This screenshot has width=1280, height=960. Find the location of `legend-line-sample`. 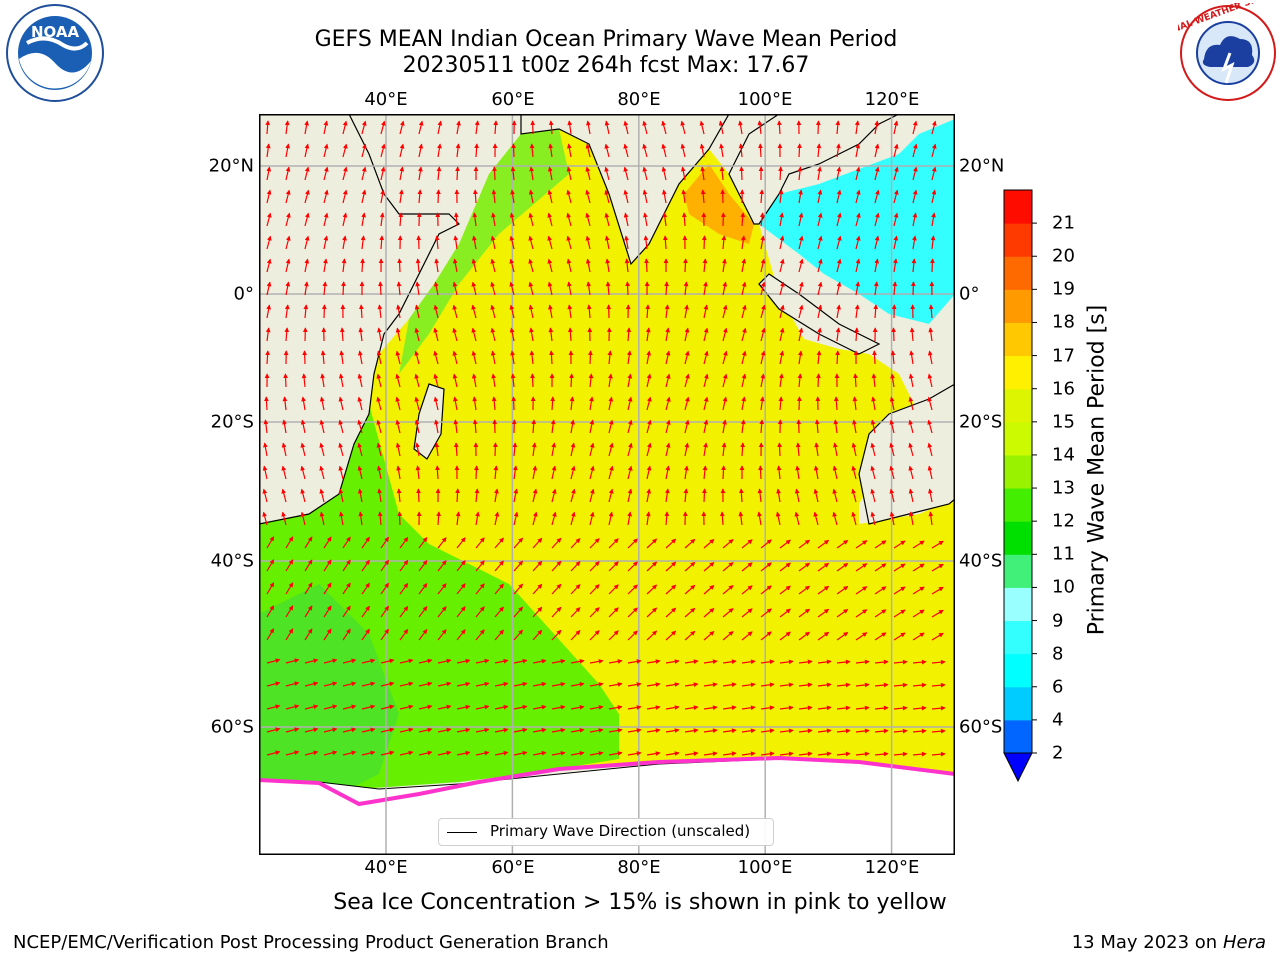

legend-line-sample is located at coordinates (462, 832).